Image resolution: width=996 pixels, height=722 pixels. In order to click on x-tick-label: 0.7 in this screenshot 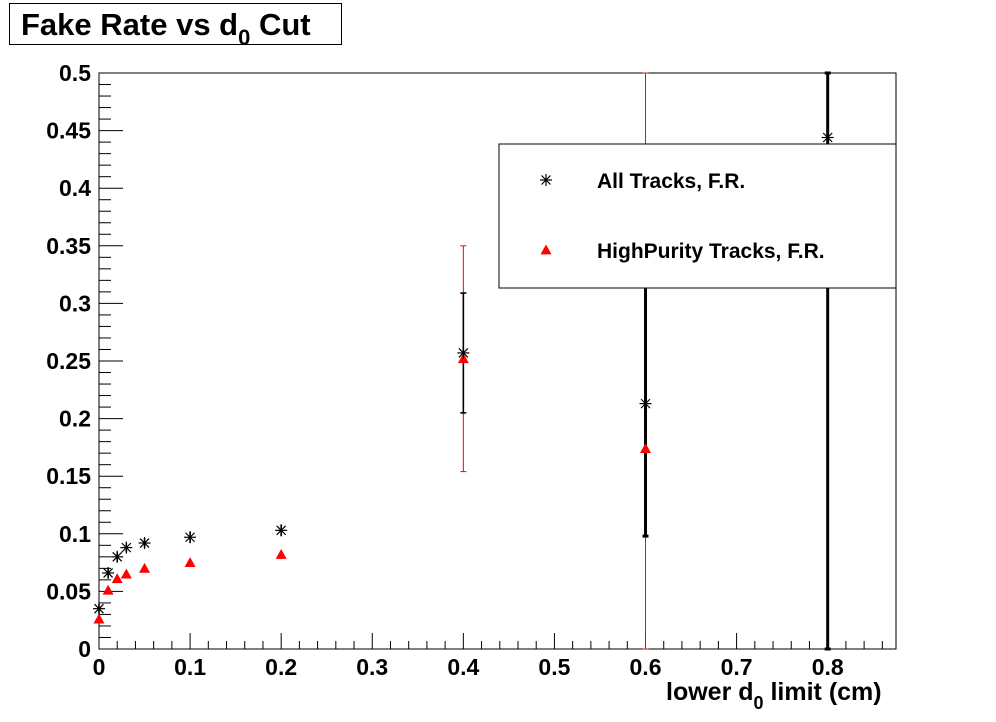, I will do `click(737, 667)`.